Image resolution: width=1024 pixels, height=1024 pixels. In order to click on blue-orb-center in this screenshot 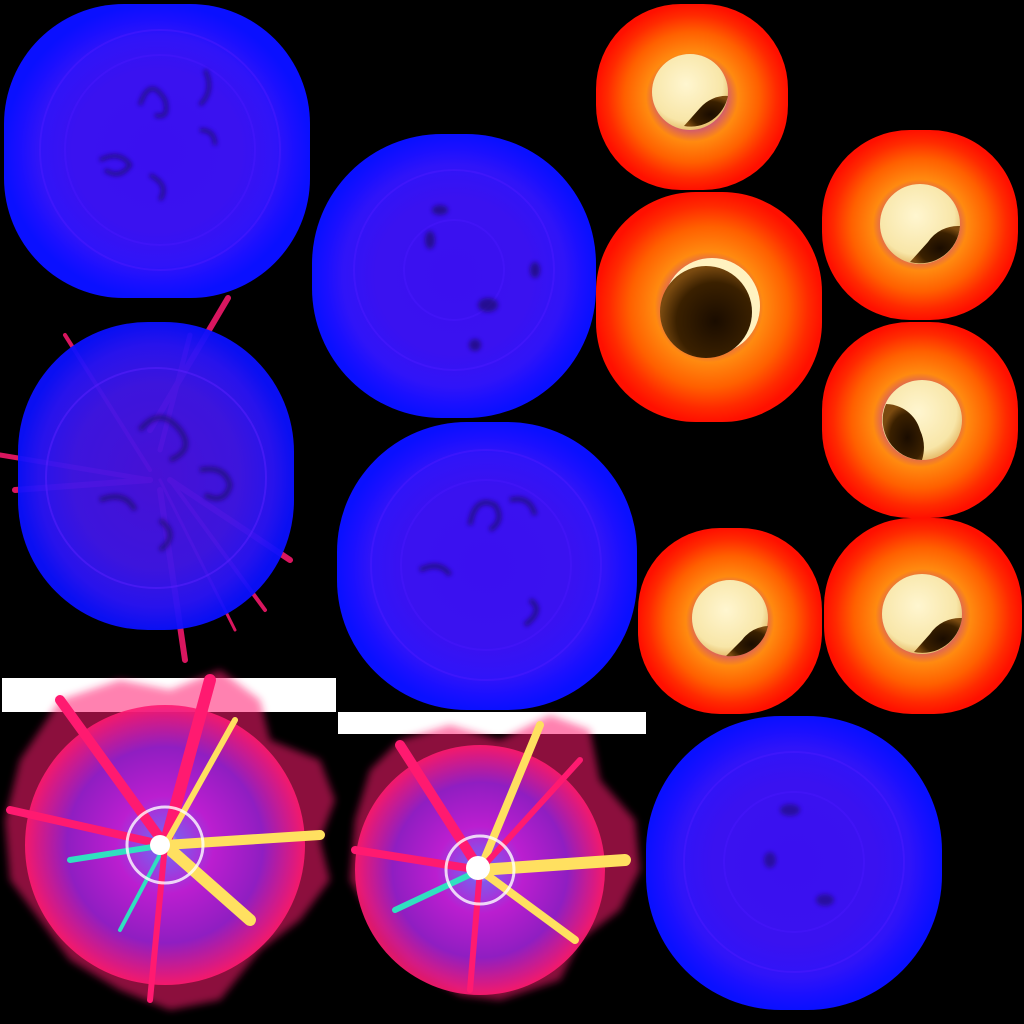, I will do `click(487, 566)`.